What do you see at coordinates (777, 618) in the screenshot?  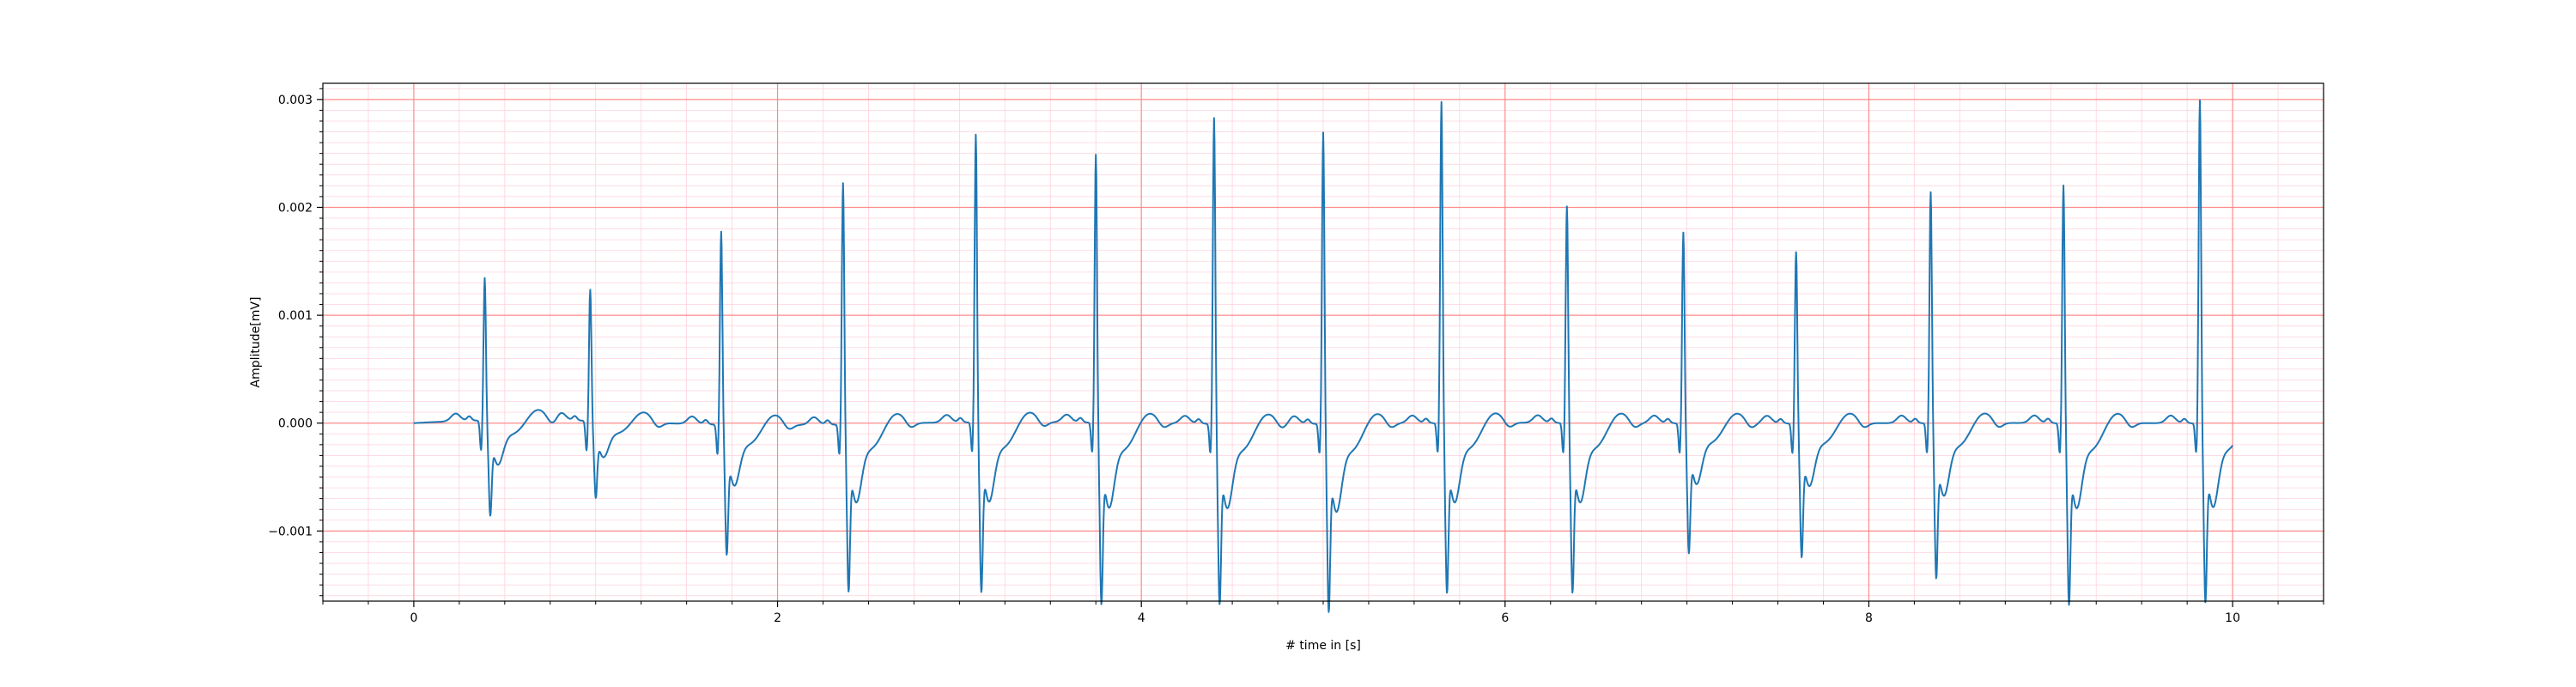 I see `x-tick-label: 2` at bounding box center [777, 618].